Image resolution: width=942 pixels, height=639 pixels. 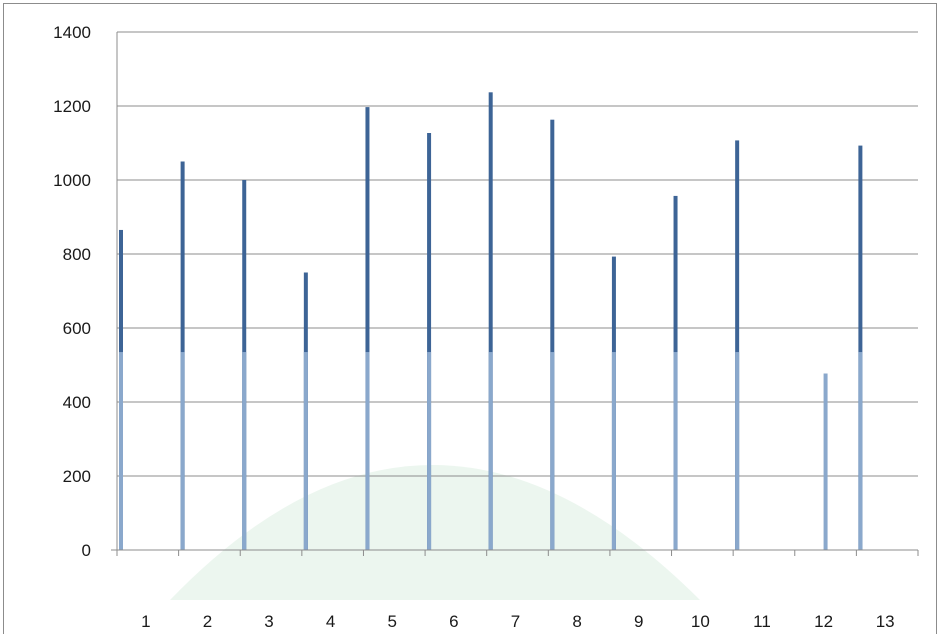 What do you see at coordinates (207, 621) in the screenshot?
I see `x-tick-label: 2` at bounding box center [207, 621].